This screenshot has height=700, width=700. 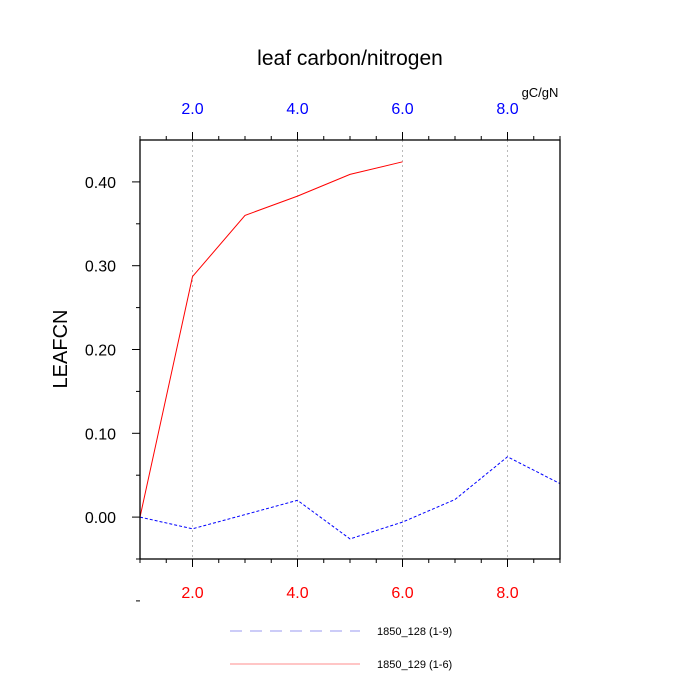 What do you see at coordinates (100, 267) in the screenshot?
I see `y-tick-label: 0.30` at bounding box center [100, 267].